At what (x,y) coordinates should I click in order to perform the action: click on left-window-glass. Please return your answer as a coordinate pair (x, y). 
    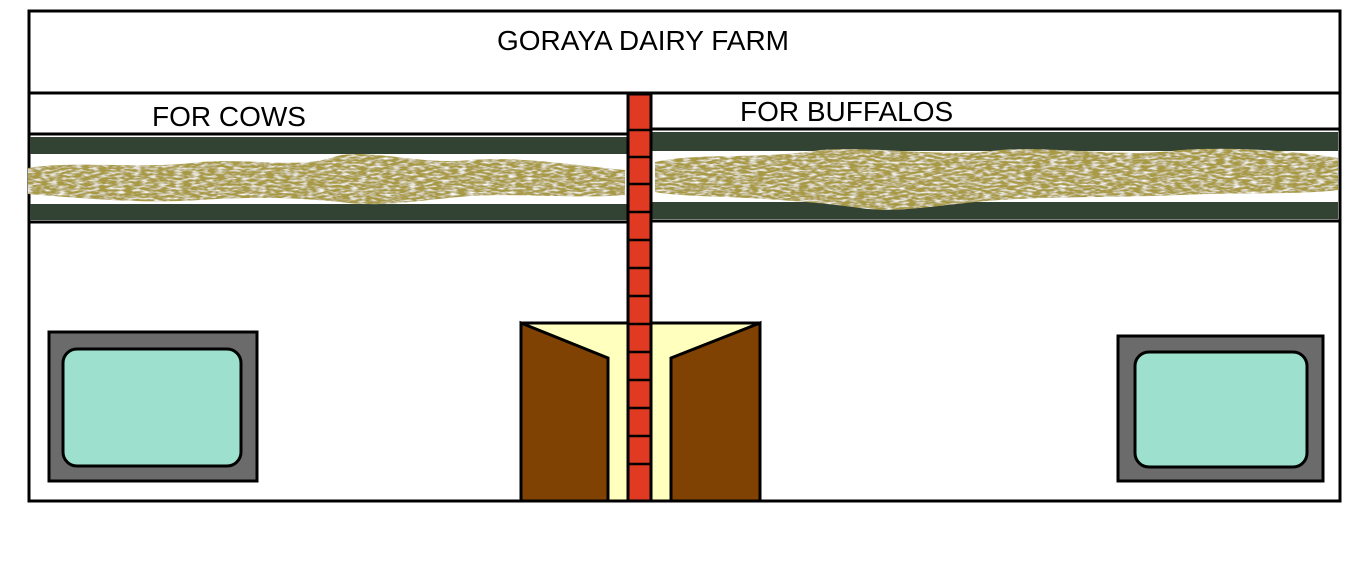
    Looking at the image, I should click on (152, 407).